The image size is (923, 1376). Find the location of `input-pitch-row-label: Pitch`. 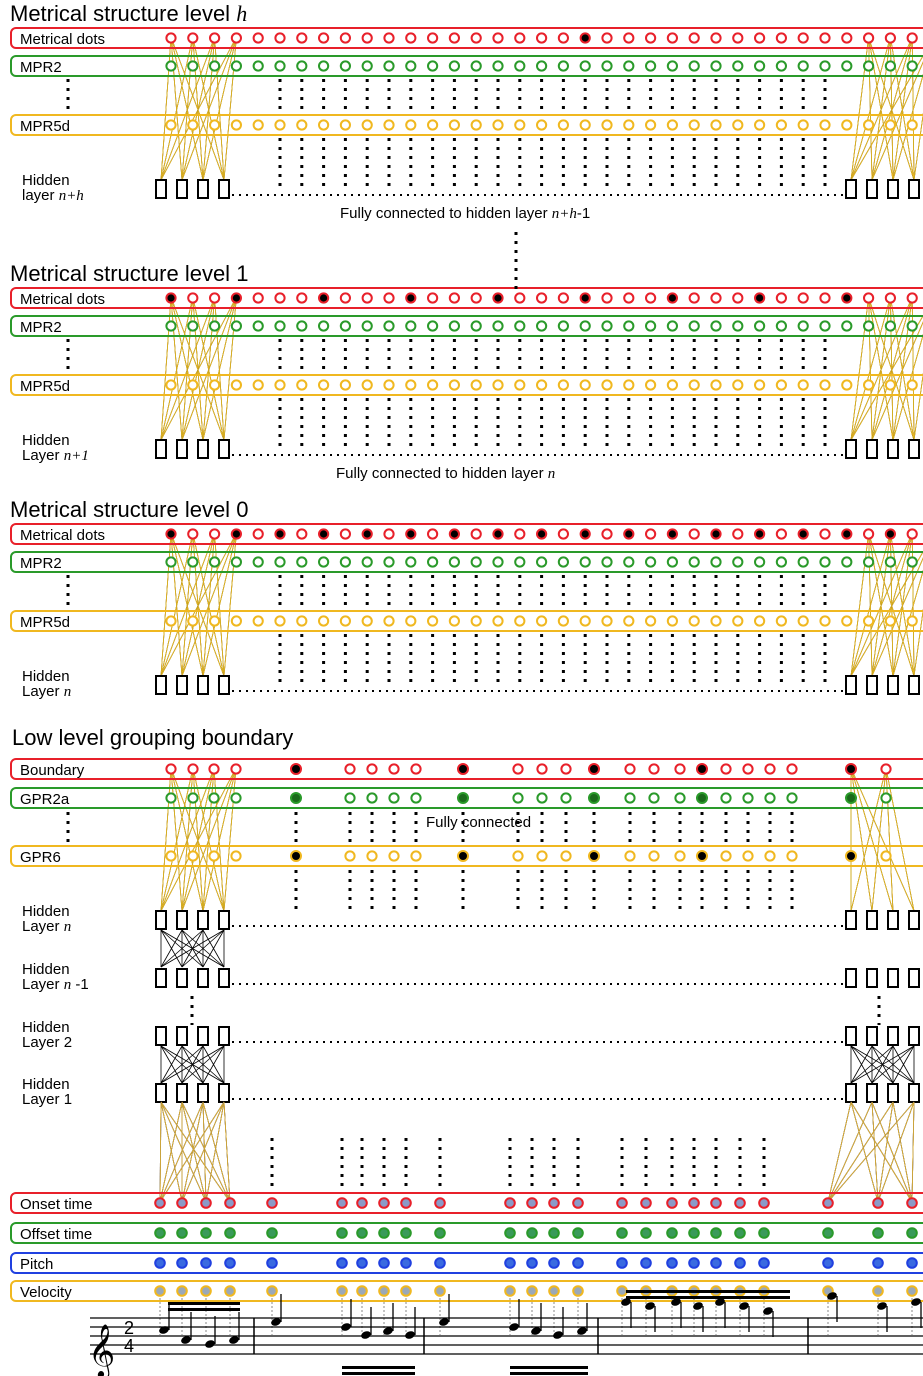

input-pitch-row-label: Pitch is located at coordinates (36, 1264).